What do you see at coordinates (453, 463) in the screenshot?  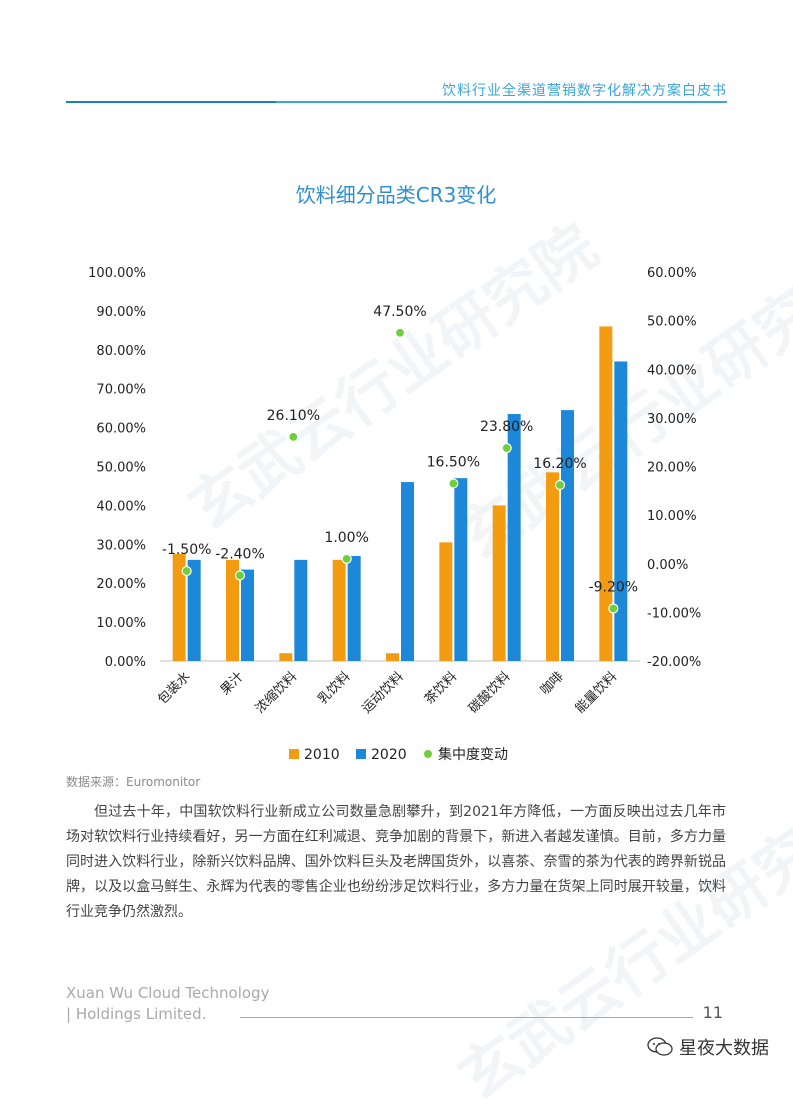 I see `change-data-label: 16.50%` at bounding box center [453, 463].